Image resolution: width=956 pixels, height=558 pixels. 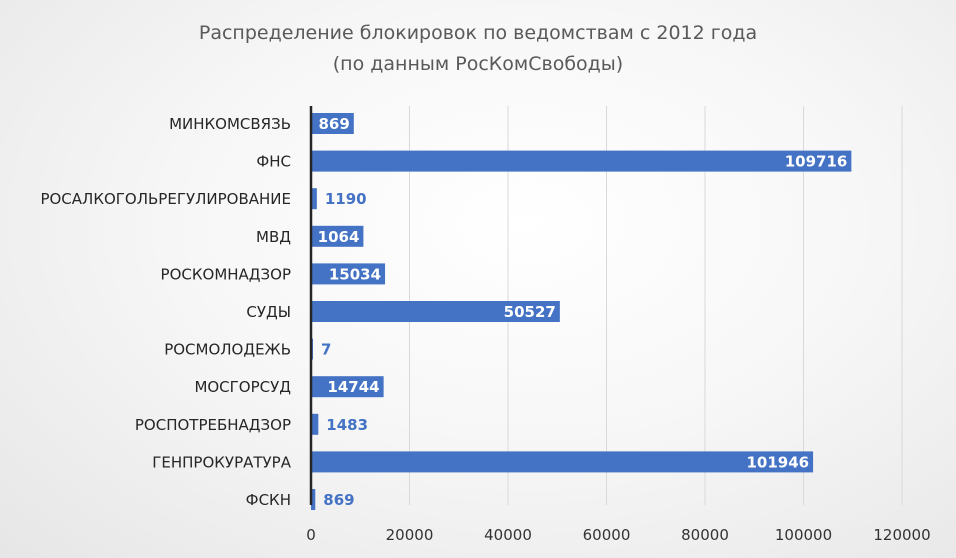 I want to click on tick-label: 80000, so click(x=705, y=535).